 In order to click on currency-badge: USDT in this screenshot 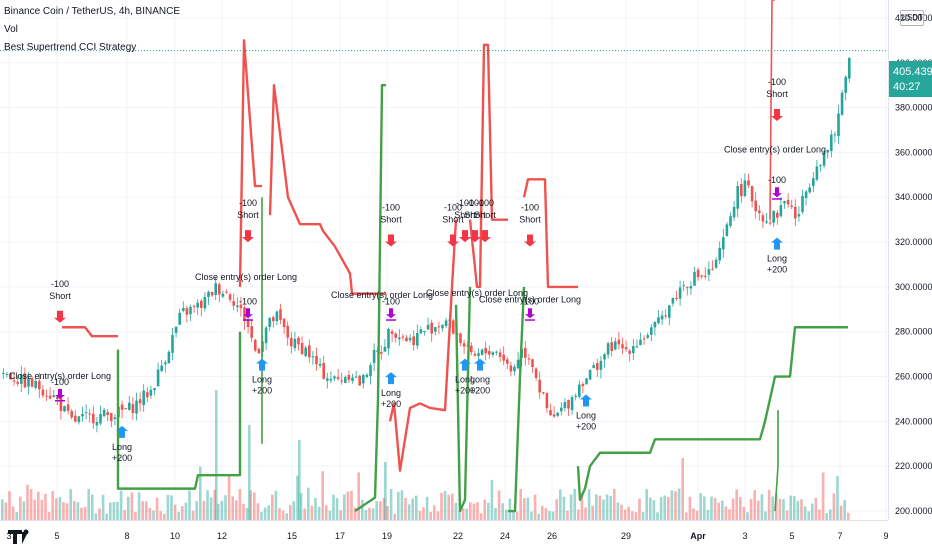, I will do `click(912, 18)`.